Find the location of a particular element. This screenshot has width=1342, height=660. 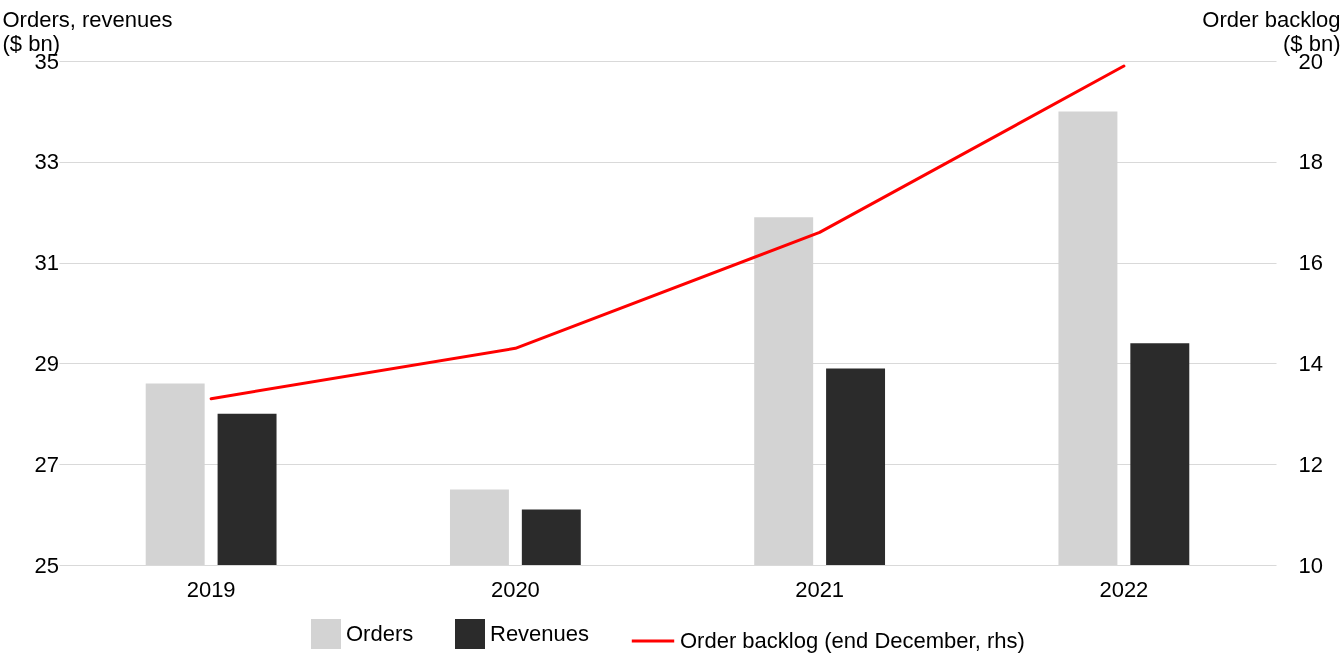

x-tick-label: 2022 is located at coordinates (1124, 589).